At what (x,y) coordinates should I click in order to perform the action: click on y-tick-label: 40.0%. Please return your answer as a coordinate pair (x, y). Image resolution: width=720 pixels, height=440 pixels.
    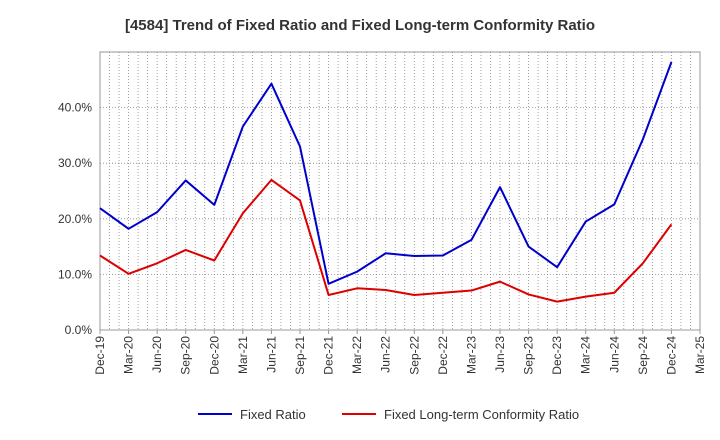
    Looking at the image, I should click on (75, 108).